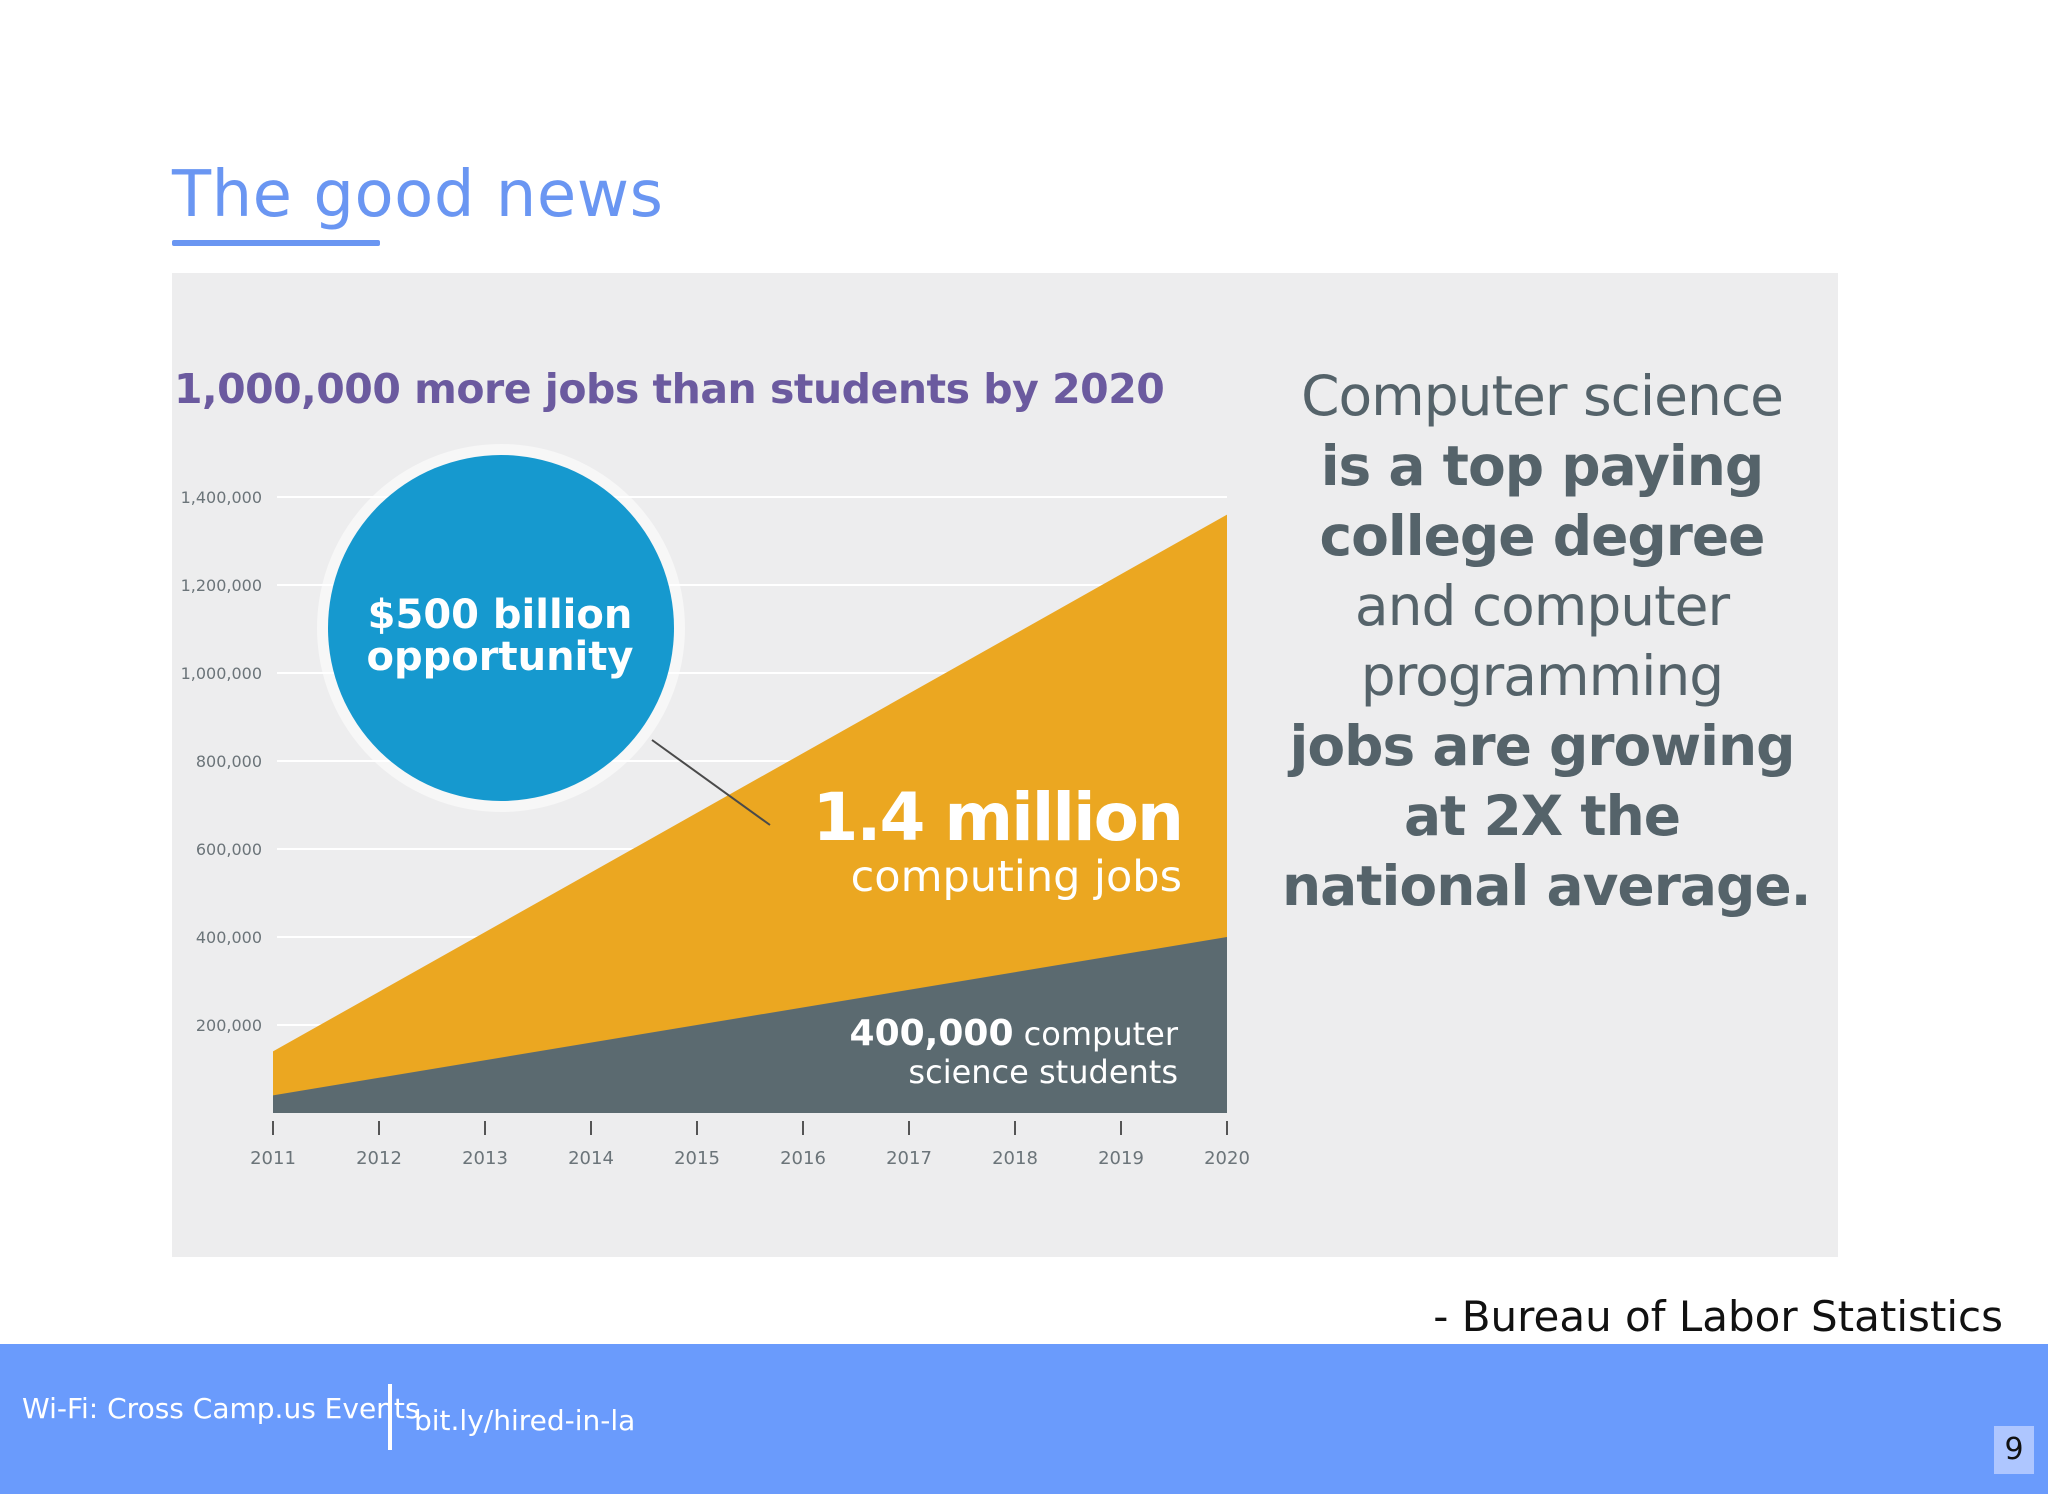 This screenshot has width=2048, height=1494. Describe the element at coordinates (803, 1158) in the screenshot. I see `x-tick-label: 2016` at that location.